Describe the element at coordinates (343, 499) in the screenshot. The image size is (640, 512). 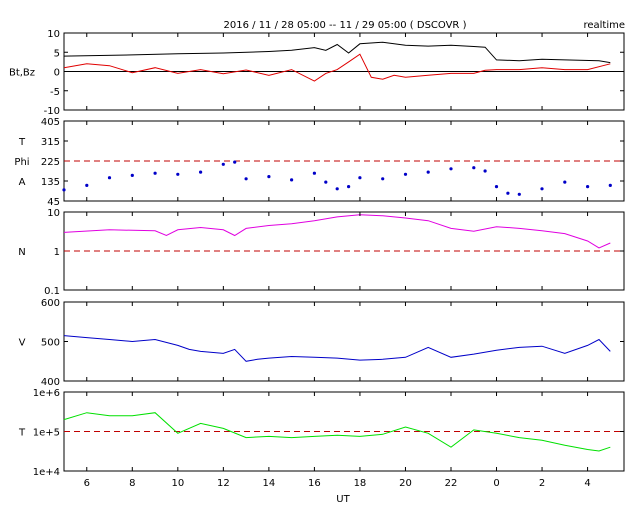
I see `x-axis-label: UT` at that location.